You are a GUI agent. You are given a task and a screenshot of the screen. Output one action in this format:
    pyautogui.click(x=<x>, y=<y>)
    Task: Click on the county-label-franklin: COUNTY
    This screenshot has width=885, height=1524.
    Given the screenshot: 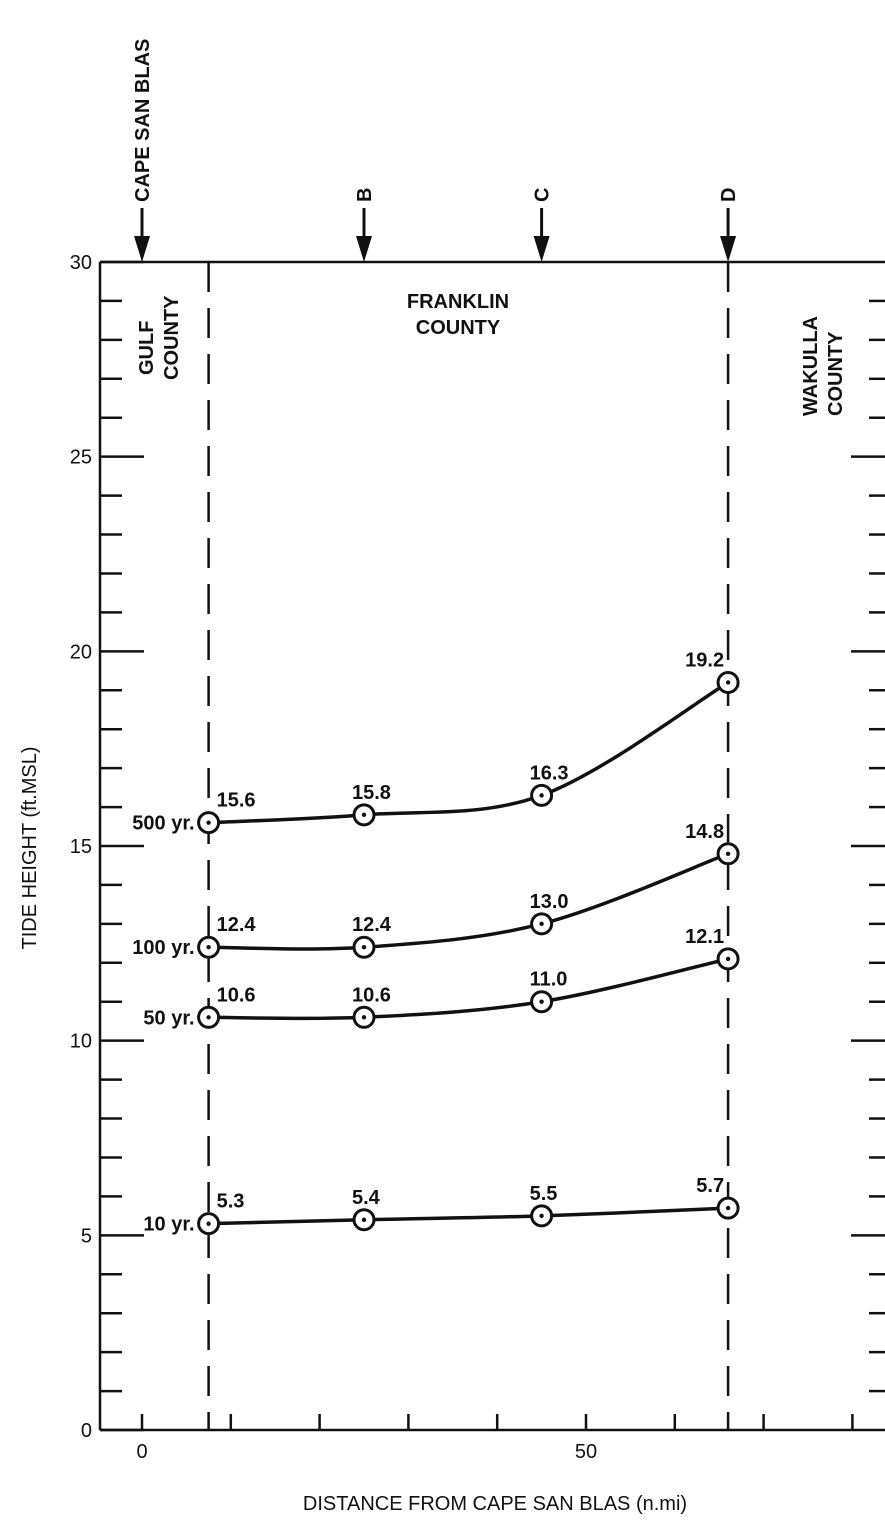 What is the action you would take?
    pyautogui.click(x=458, y=328)
    